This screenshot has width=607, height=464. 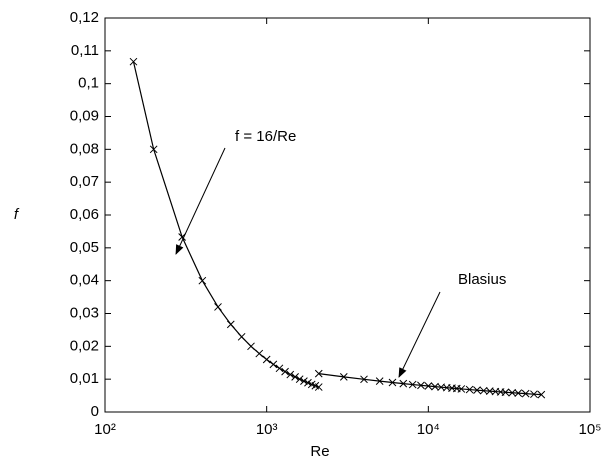 What do you see at coordinates (84, 312) in the screenshot?
I see `y-tick-label: 0,03` at bounding box center [84, 312].